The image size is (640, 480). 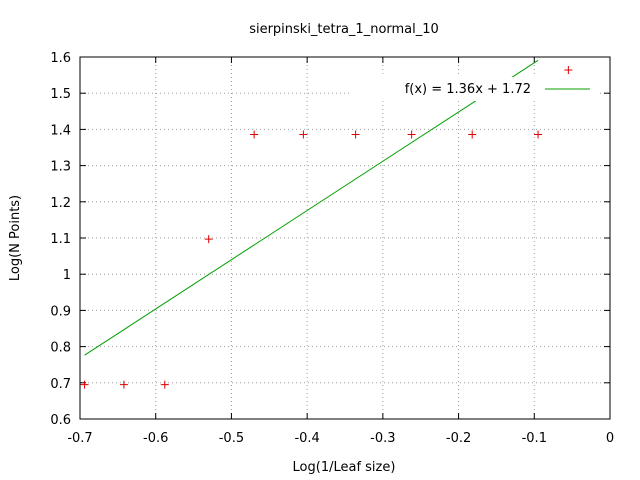 What do you see at coordinates (60, 94) in the screenshot?
I see `y-tick-label: 1.5` at bounding box center [60, 94].